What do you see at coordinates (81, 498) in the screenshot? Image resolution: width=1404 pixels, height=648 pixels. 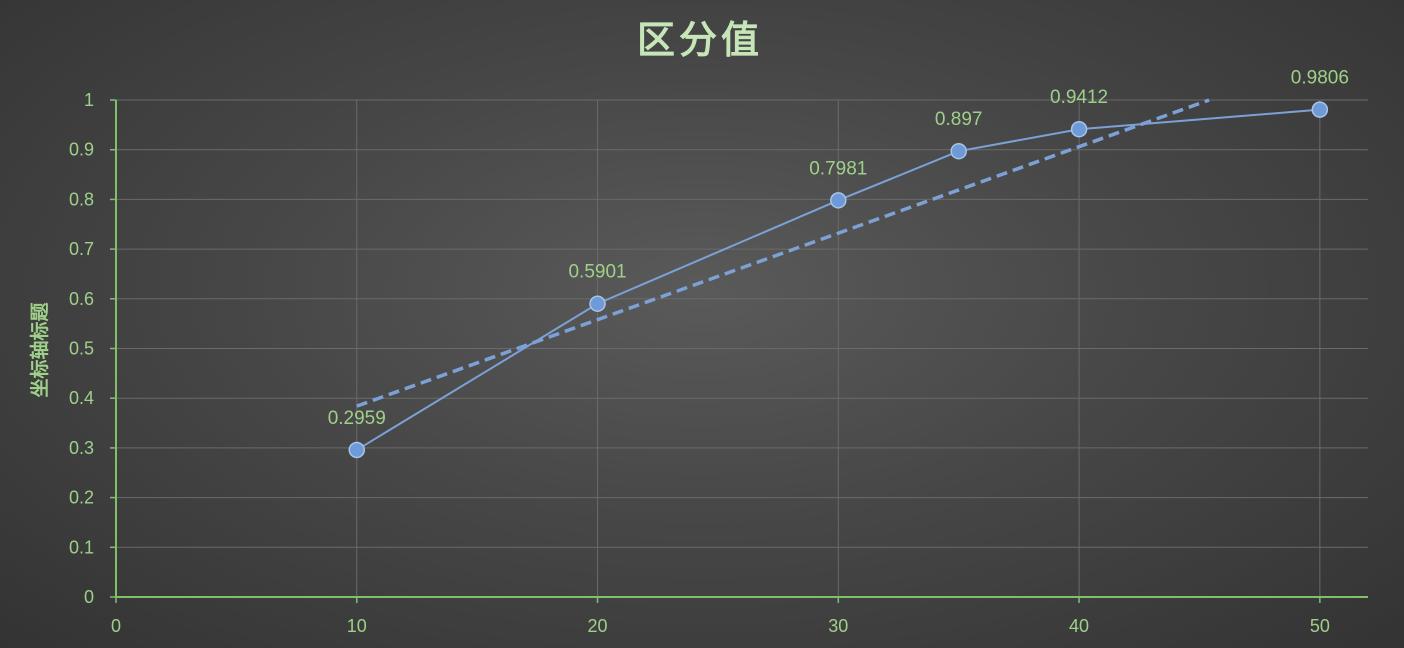 I see `y-tick-label: 0.2` at bounding box center [81, 498].